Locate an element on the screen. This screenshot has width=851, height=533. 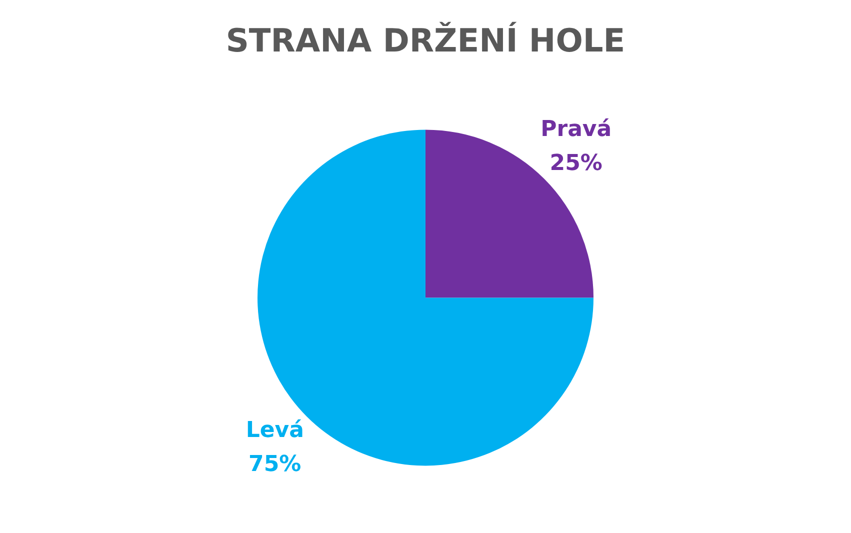
data-label: 25% is located at coordinates (576, 163).